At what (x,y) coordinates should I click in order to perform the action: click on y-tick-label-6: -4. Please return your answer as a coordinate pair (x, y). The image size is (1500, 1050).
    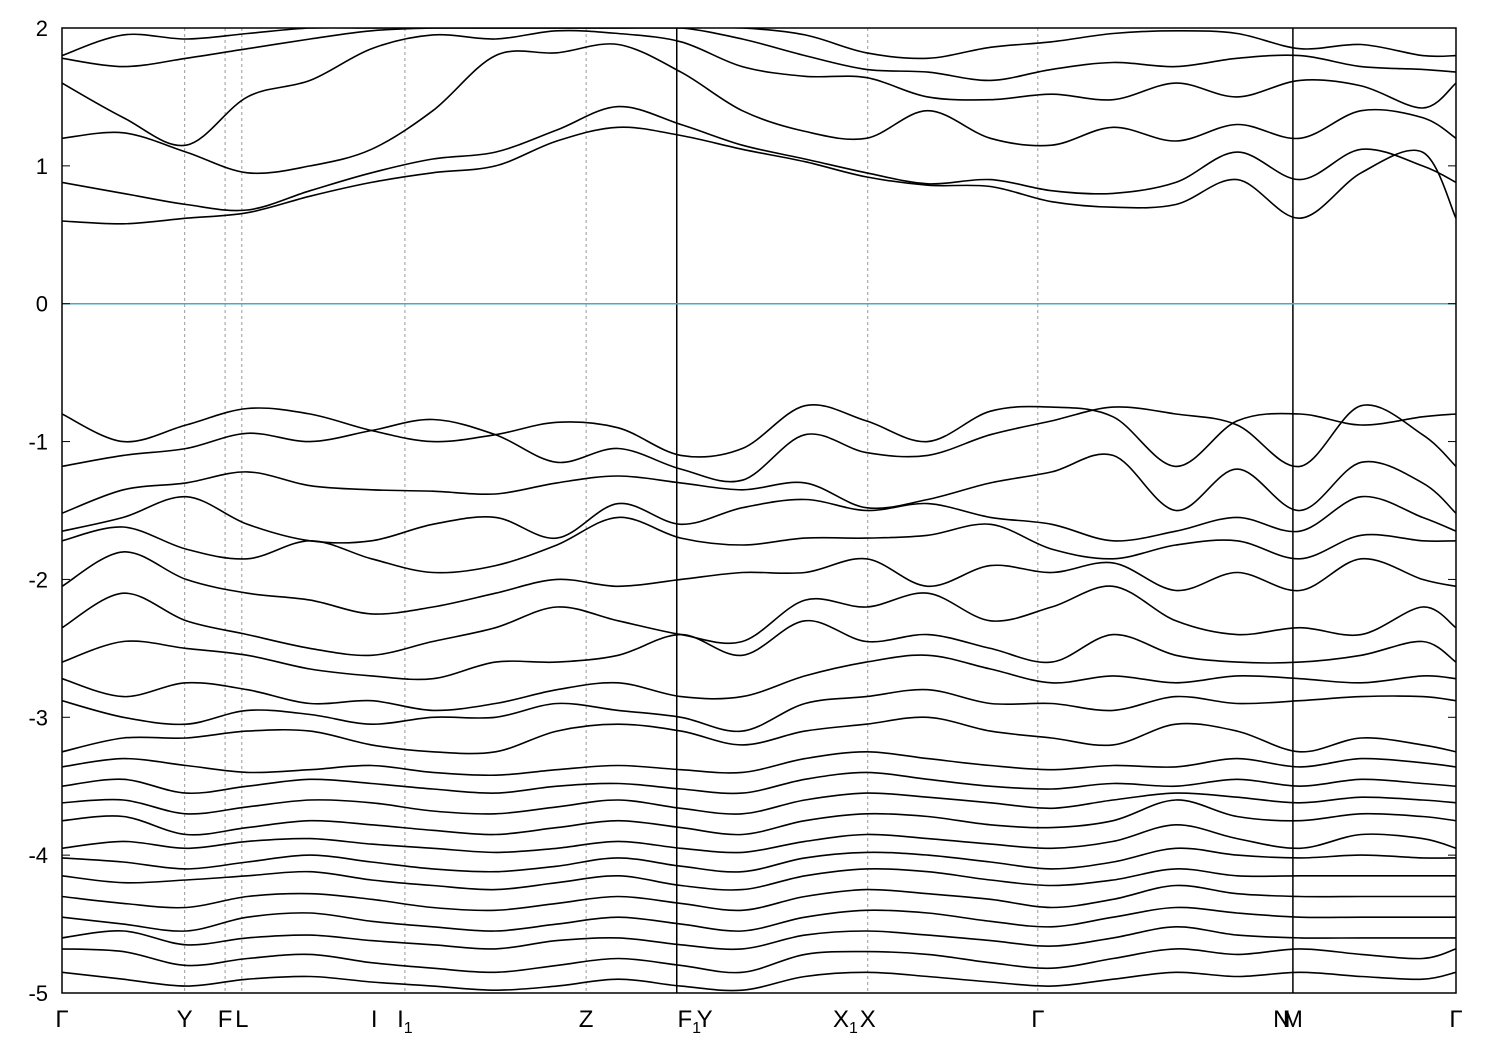
    Looking at the image, I should click on (38, 855).